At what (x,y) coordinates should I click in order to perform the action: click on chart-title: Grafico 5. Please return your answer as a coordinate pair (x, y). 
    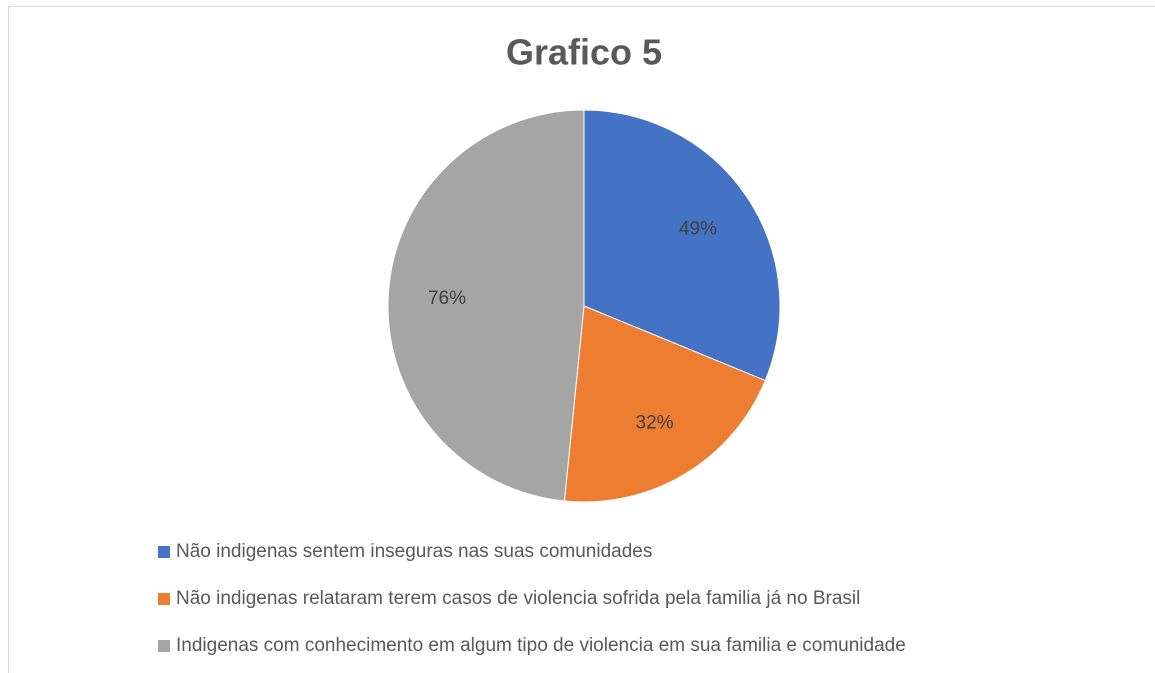
    Looking at the image, I should click on (584, 52).